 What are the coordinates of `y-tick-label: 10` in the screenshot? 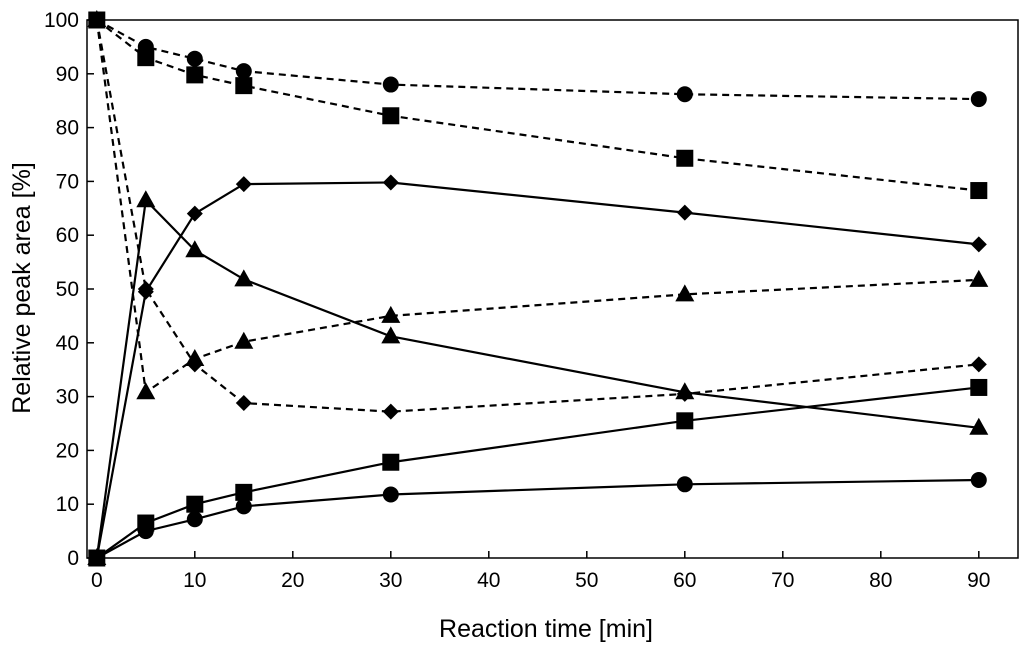 It's located at (67, 504).